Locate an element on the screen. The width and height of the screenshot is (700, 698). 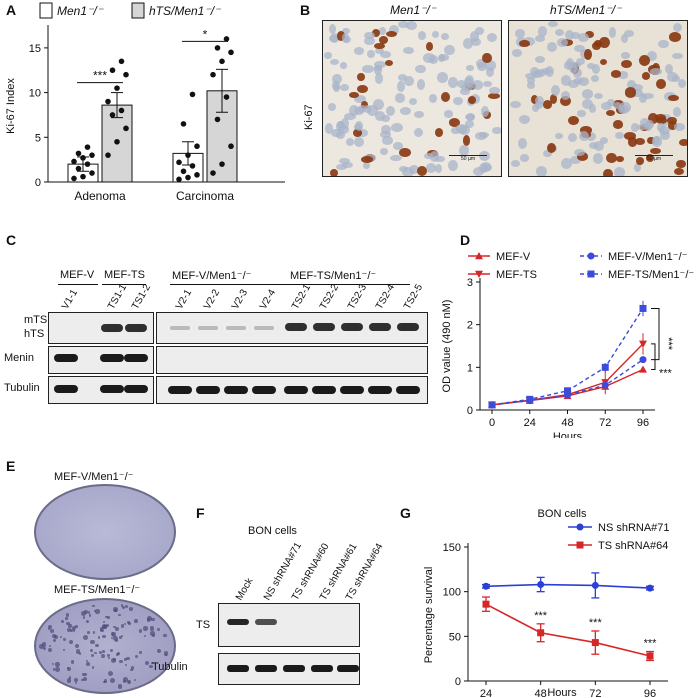
legend-label: MEF-V is located at coordinates (513, 257).